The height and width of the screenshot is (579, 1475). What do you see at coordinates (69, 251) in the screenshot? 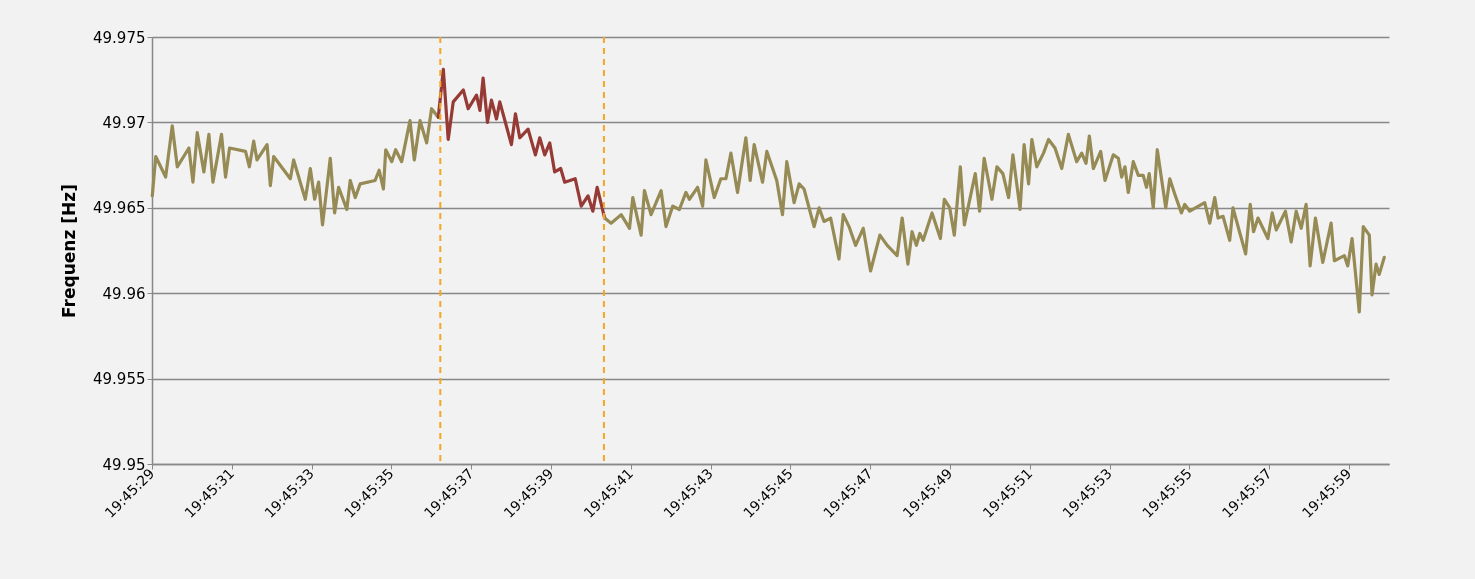
I see `y-axis-title: Frequenz [Hz]` at bounding box center [69, 251].